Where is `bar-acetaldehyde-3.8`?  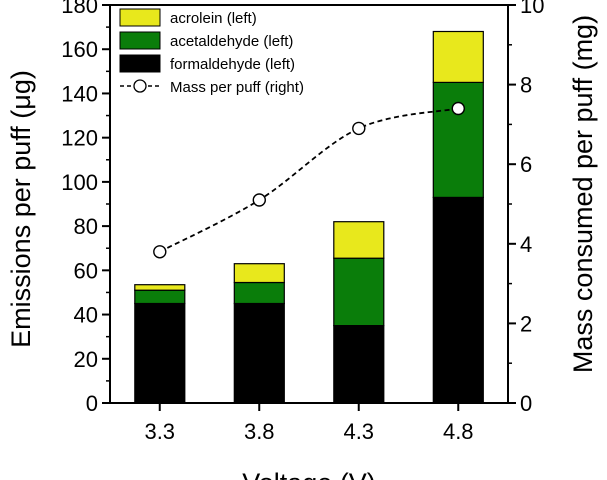 bar-acetaldehyde-3.8 is located at coordinates (259, 293).